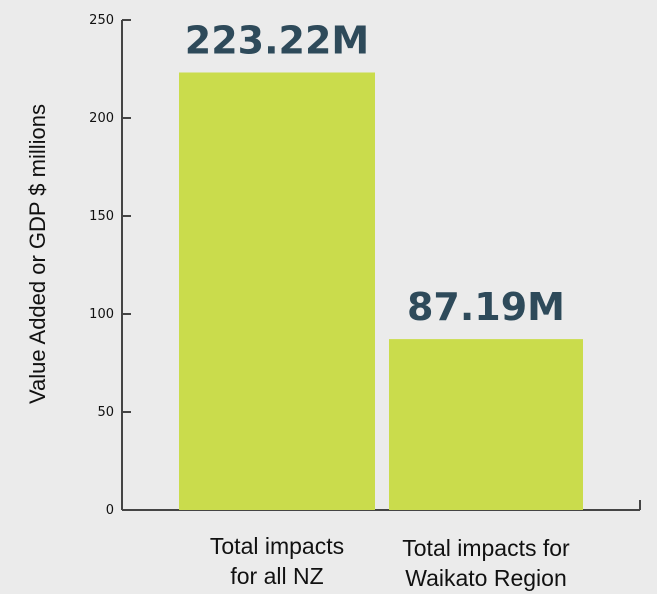  Describe the element at coordinates (486, 578) in the screenshot. I see `x-tick-label: Waikato Region` at that location.